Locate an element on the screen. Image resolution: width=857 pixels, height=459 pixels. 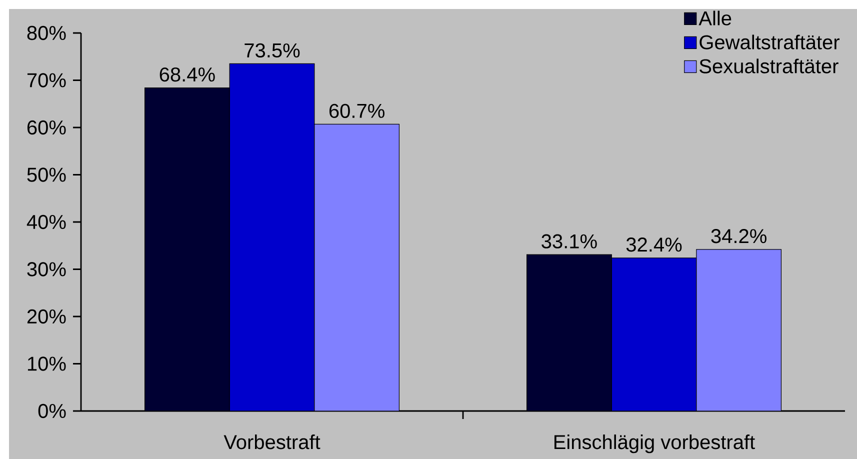
y-tick-label: 70% is located at coordinates (46, 80).